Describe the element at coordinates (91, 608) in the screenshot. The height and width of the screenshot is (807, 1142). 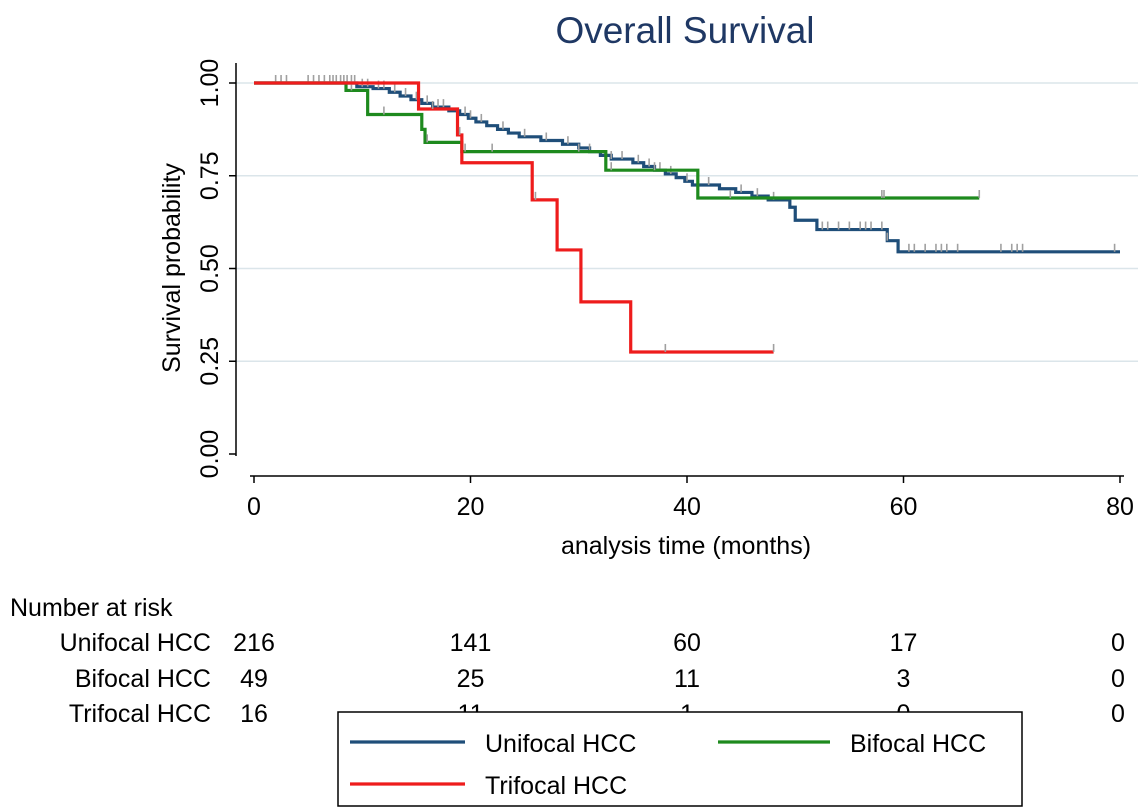
I see `risk-table-heading: Number at risk` at that location.